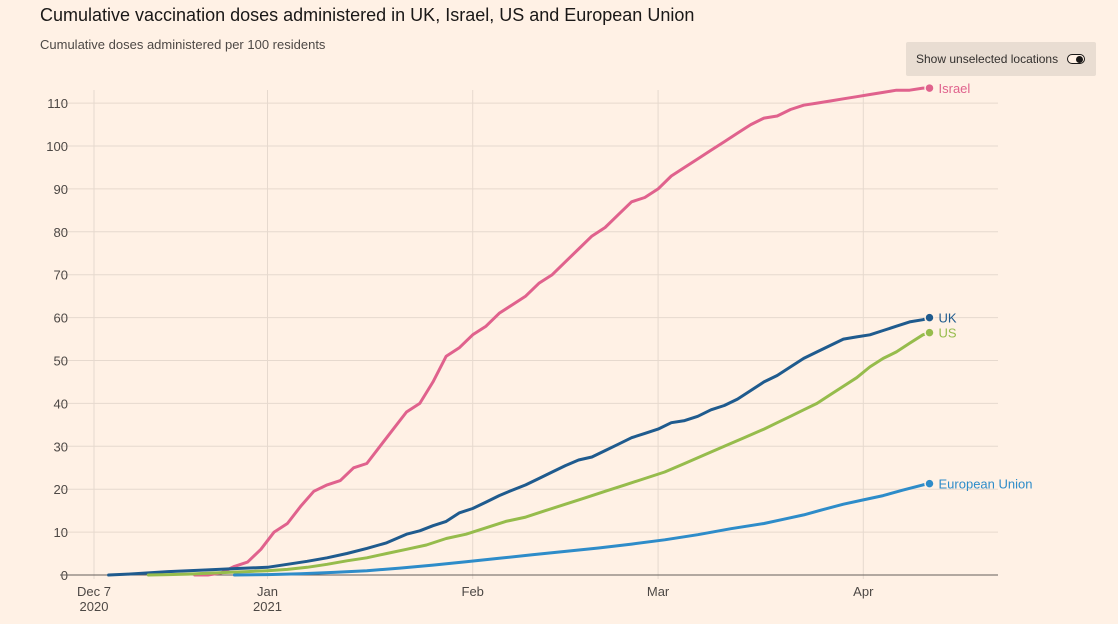 This screenshot has height=624, width=1118. I want to click on y-tick-label: 40, so click(61, 403).